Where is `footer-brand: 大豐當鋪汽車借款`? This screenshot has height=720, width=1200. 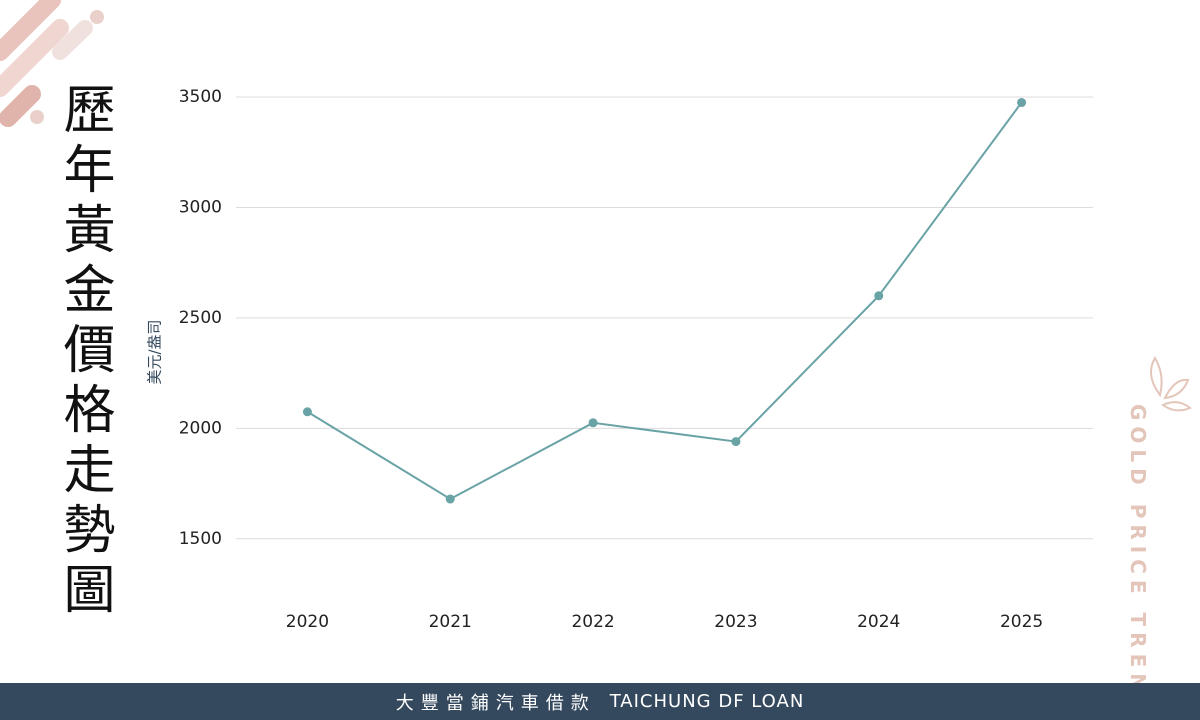 footer-brand: 大豐當鋪汽車借款 is located at coordinates (495, 703).